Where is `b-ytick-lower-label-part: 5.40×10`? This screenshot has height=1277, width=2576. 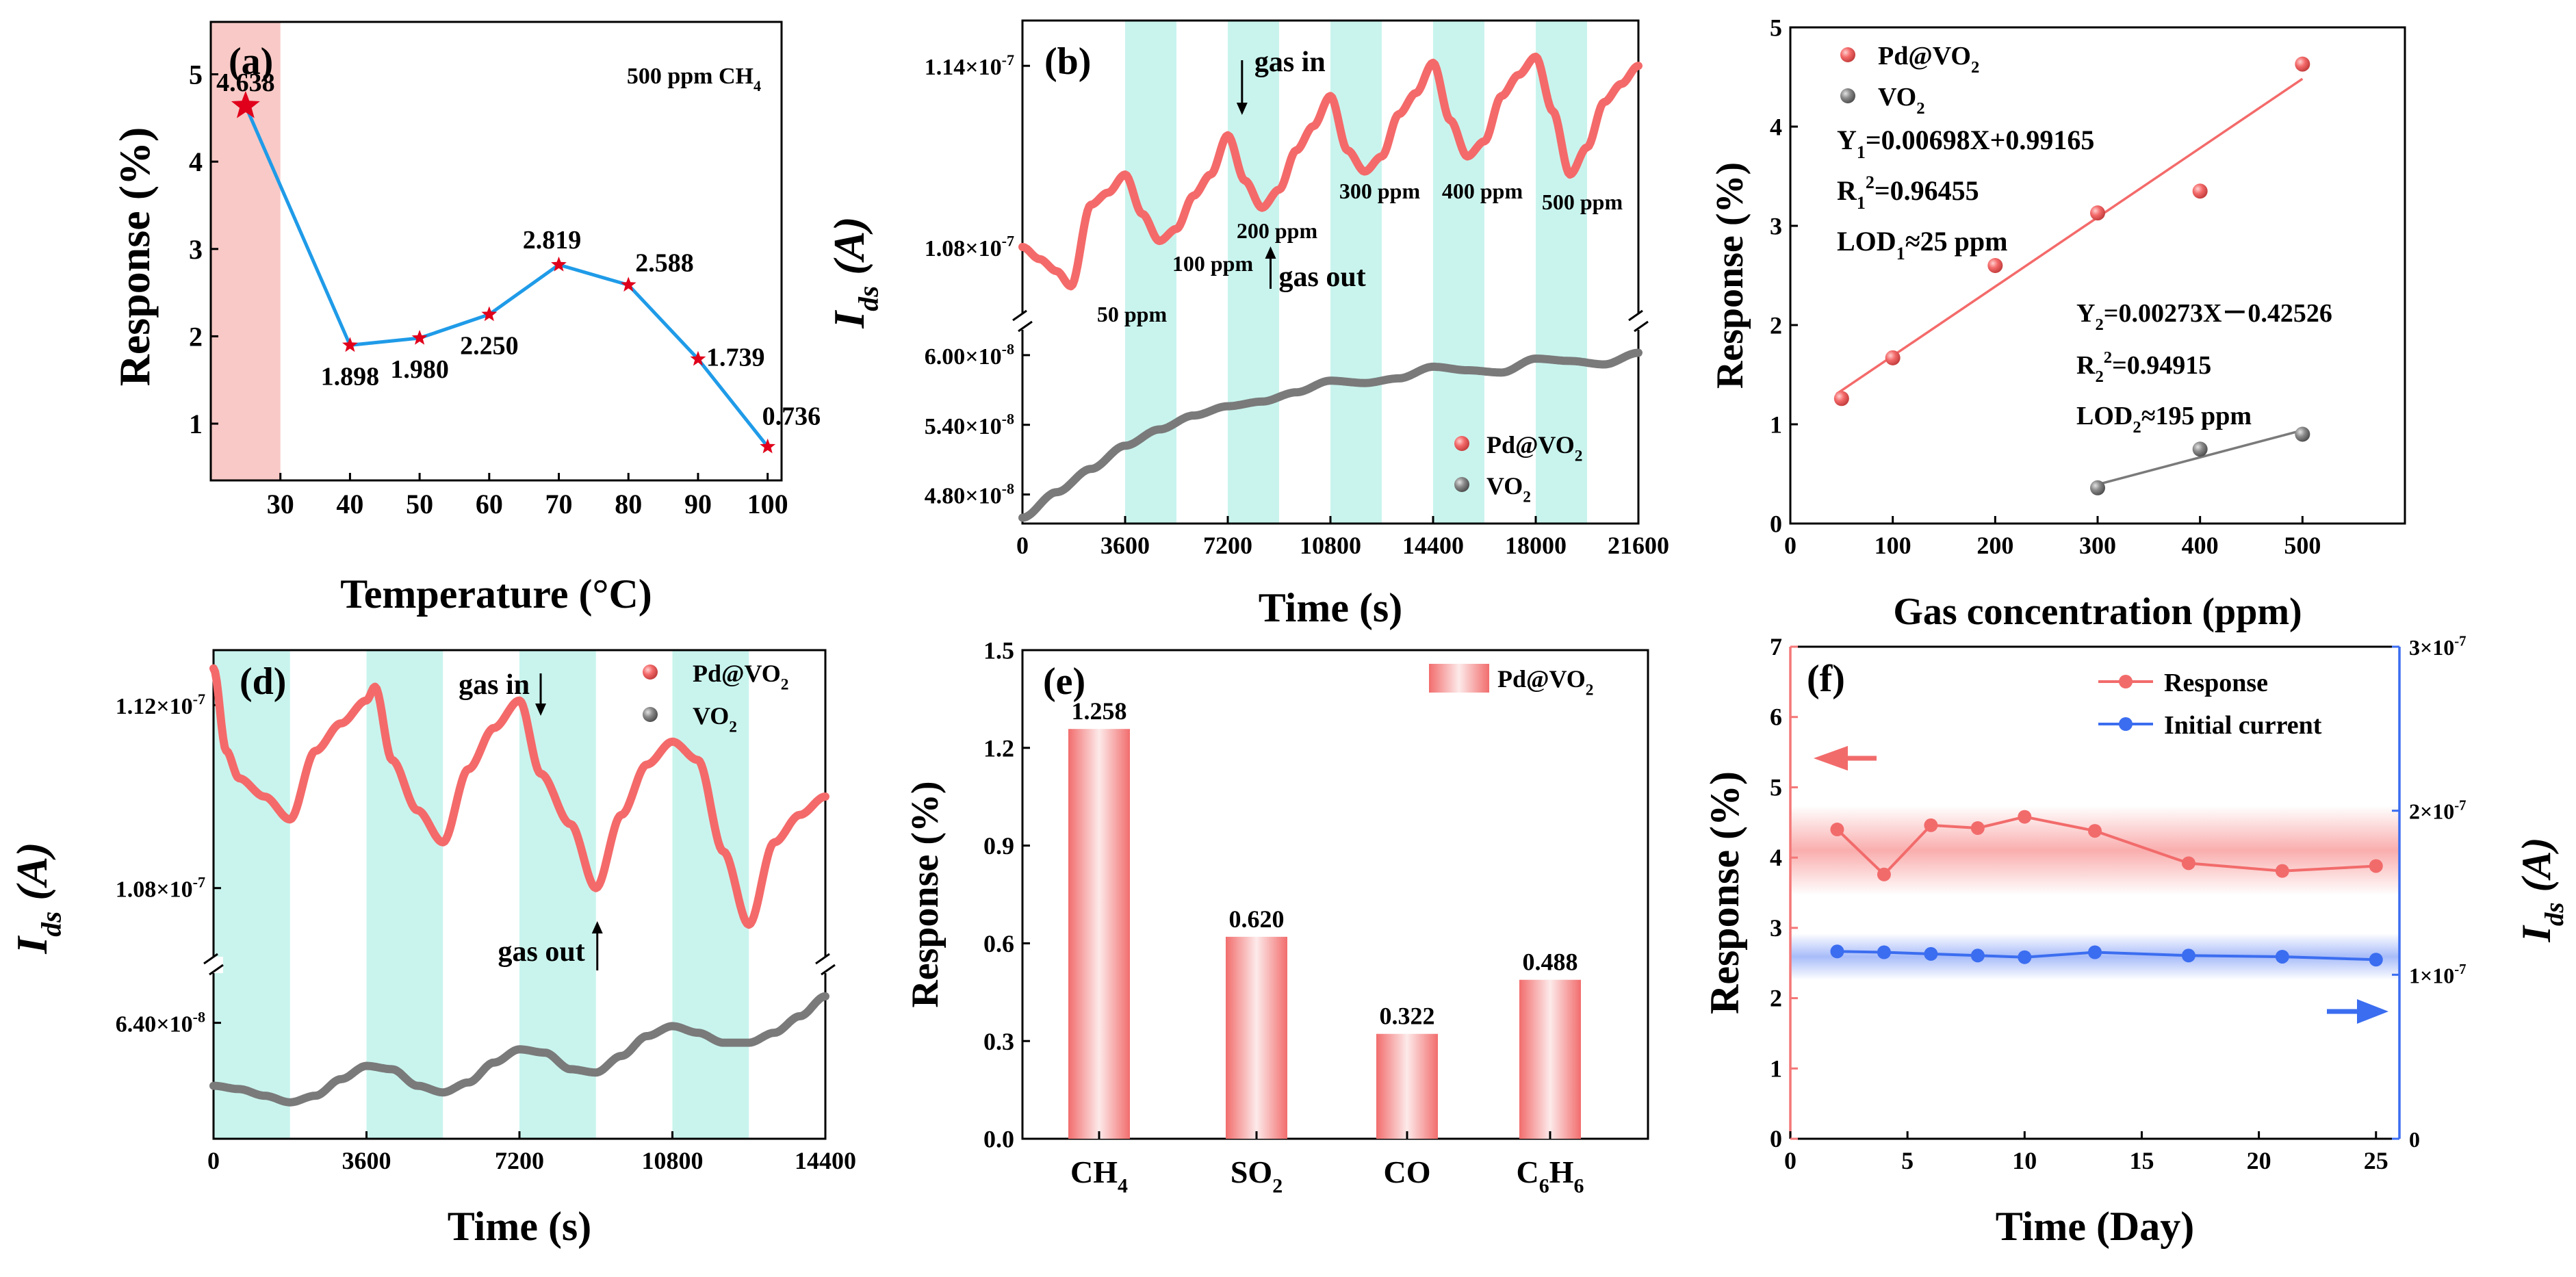
b-ytick-lower-label-part: 5.40×10 is located at coordinates (963, 426).